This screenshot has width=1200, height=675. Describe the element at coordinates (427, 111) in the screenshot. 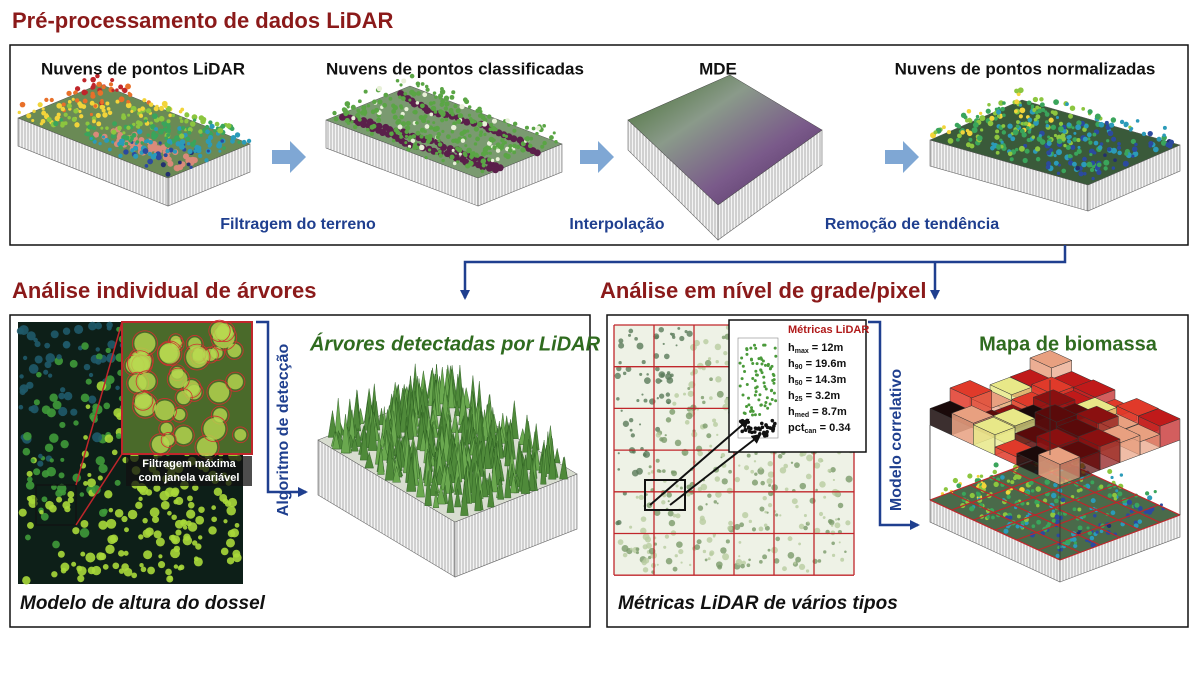

I see `ground-dot` at that location.